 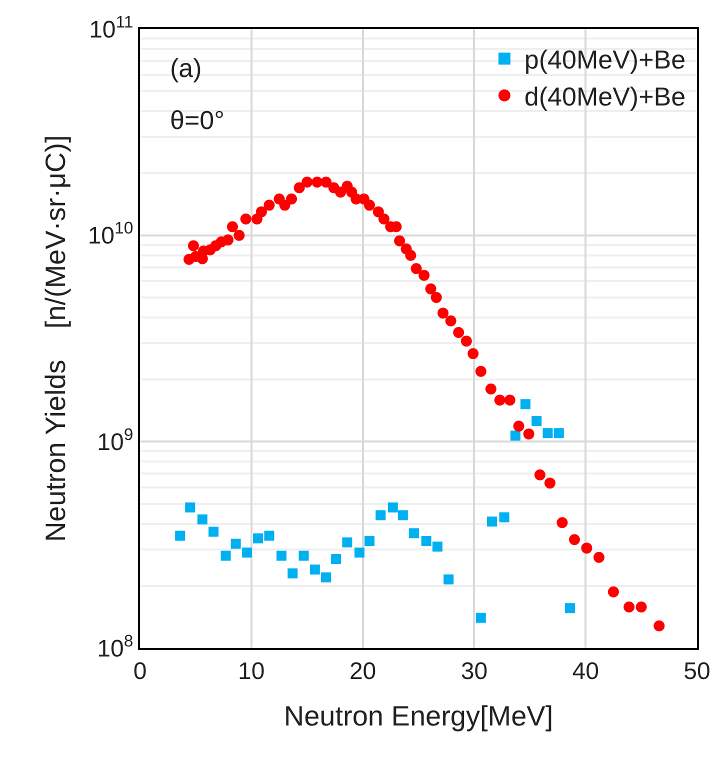 I want to click on y-tick-label: 10$^{9}$, so click(x=115, y=440).